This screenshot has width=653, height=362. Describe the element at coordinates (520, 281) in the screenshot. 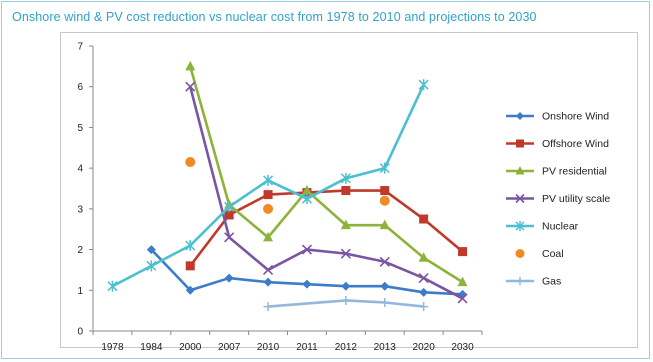

I see `legend-marker-gas` at that location.